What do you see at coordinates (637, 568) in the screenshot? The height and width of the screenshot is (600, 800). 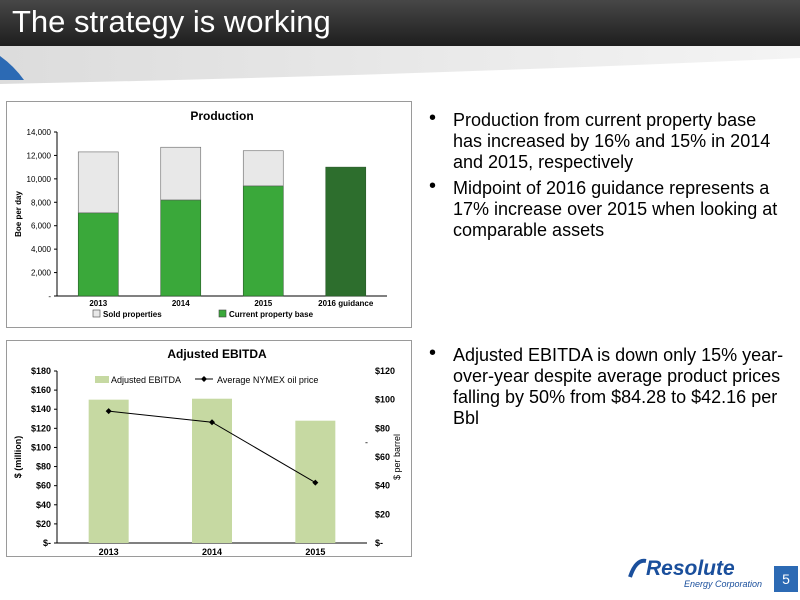 I see `logo-mark-icon` at bounding box center [637, 568].